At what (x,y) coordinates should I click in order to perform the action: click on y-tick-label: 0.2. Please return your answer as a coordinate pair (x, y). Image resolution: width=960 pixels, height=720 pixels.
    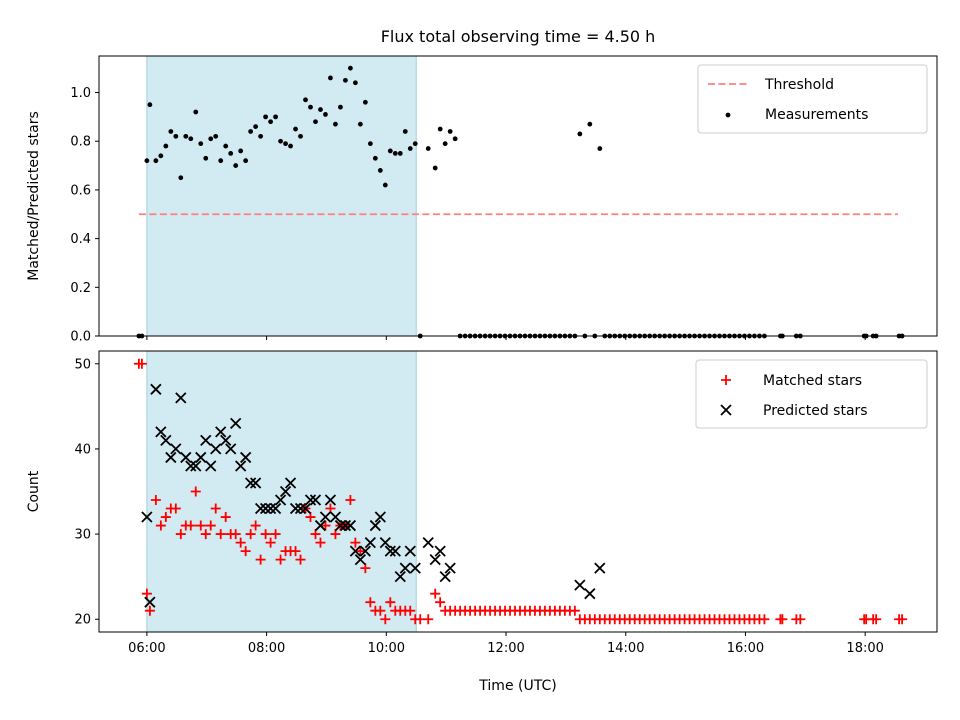
    Looking at the image, I should click on (80, 288).